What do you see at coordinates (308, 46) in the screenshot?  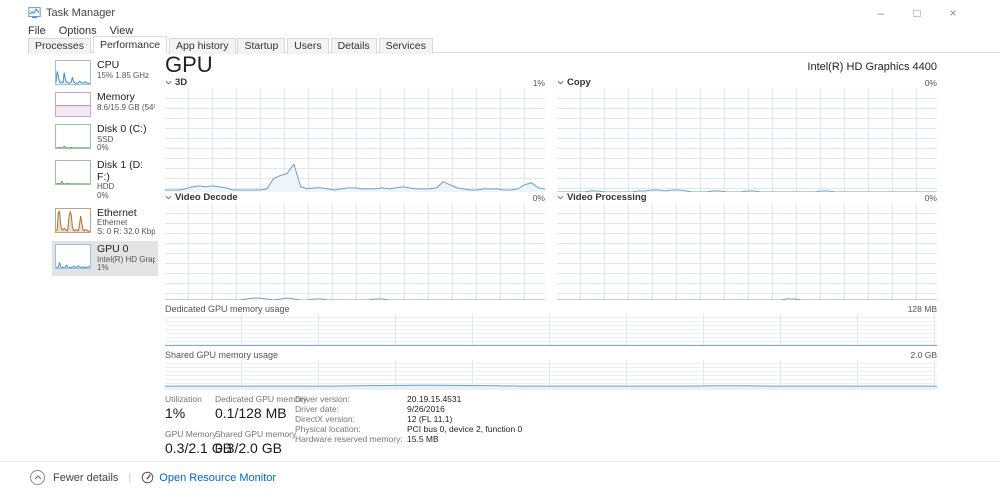 I see `tab-users: Users` at bounding box center [308, 46].